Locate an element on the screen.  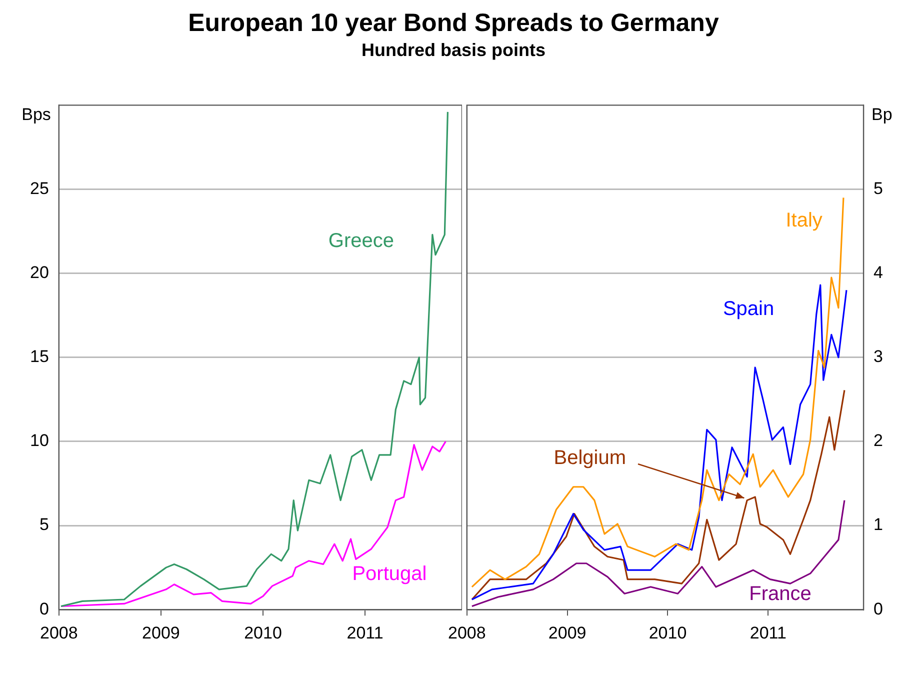
text: Belgium is located at coordinates (590, 457).